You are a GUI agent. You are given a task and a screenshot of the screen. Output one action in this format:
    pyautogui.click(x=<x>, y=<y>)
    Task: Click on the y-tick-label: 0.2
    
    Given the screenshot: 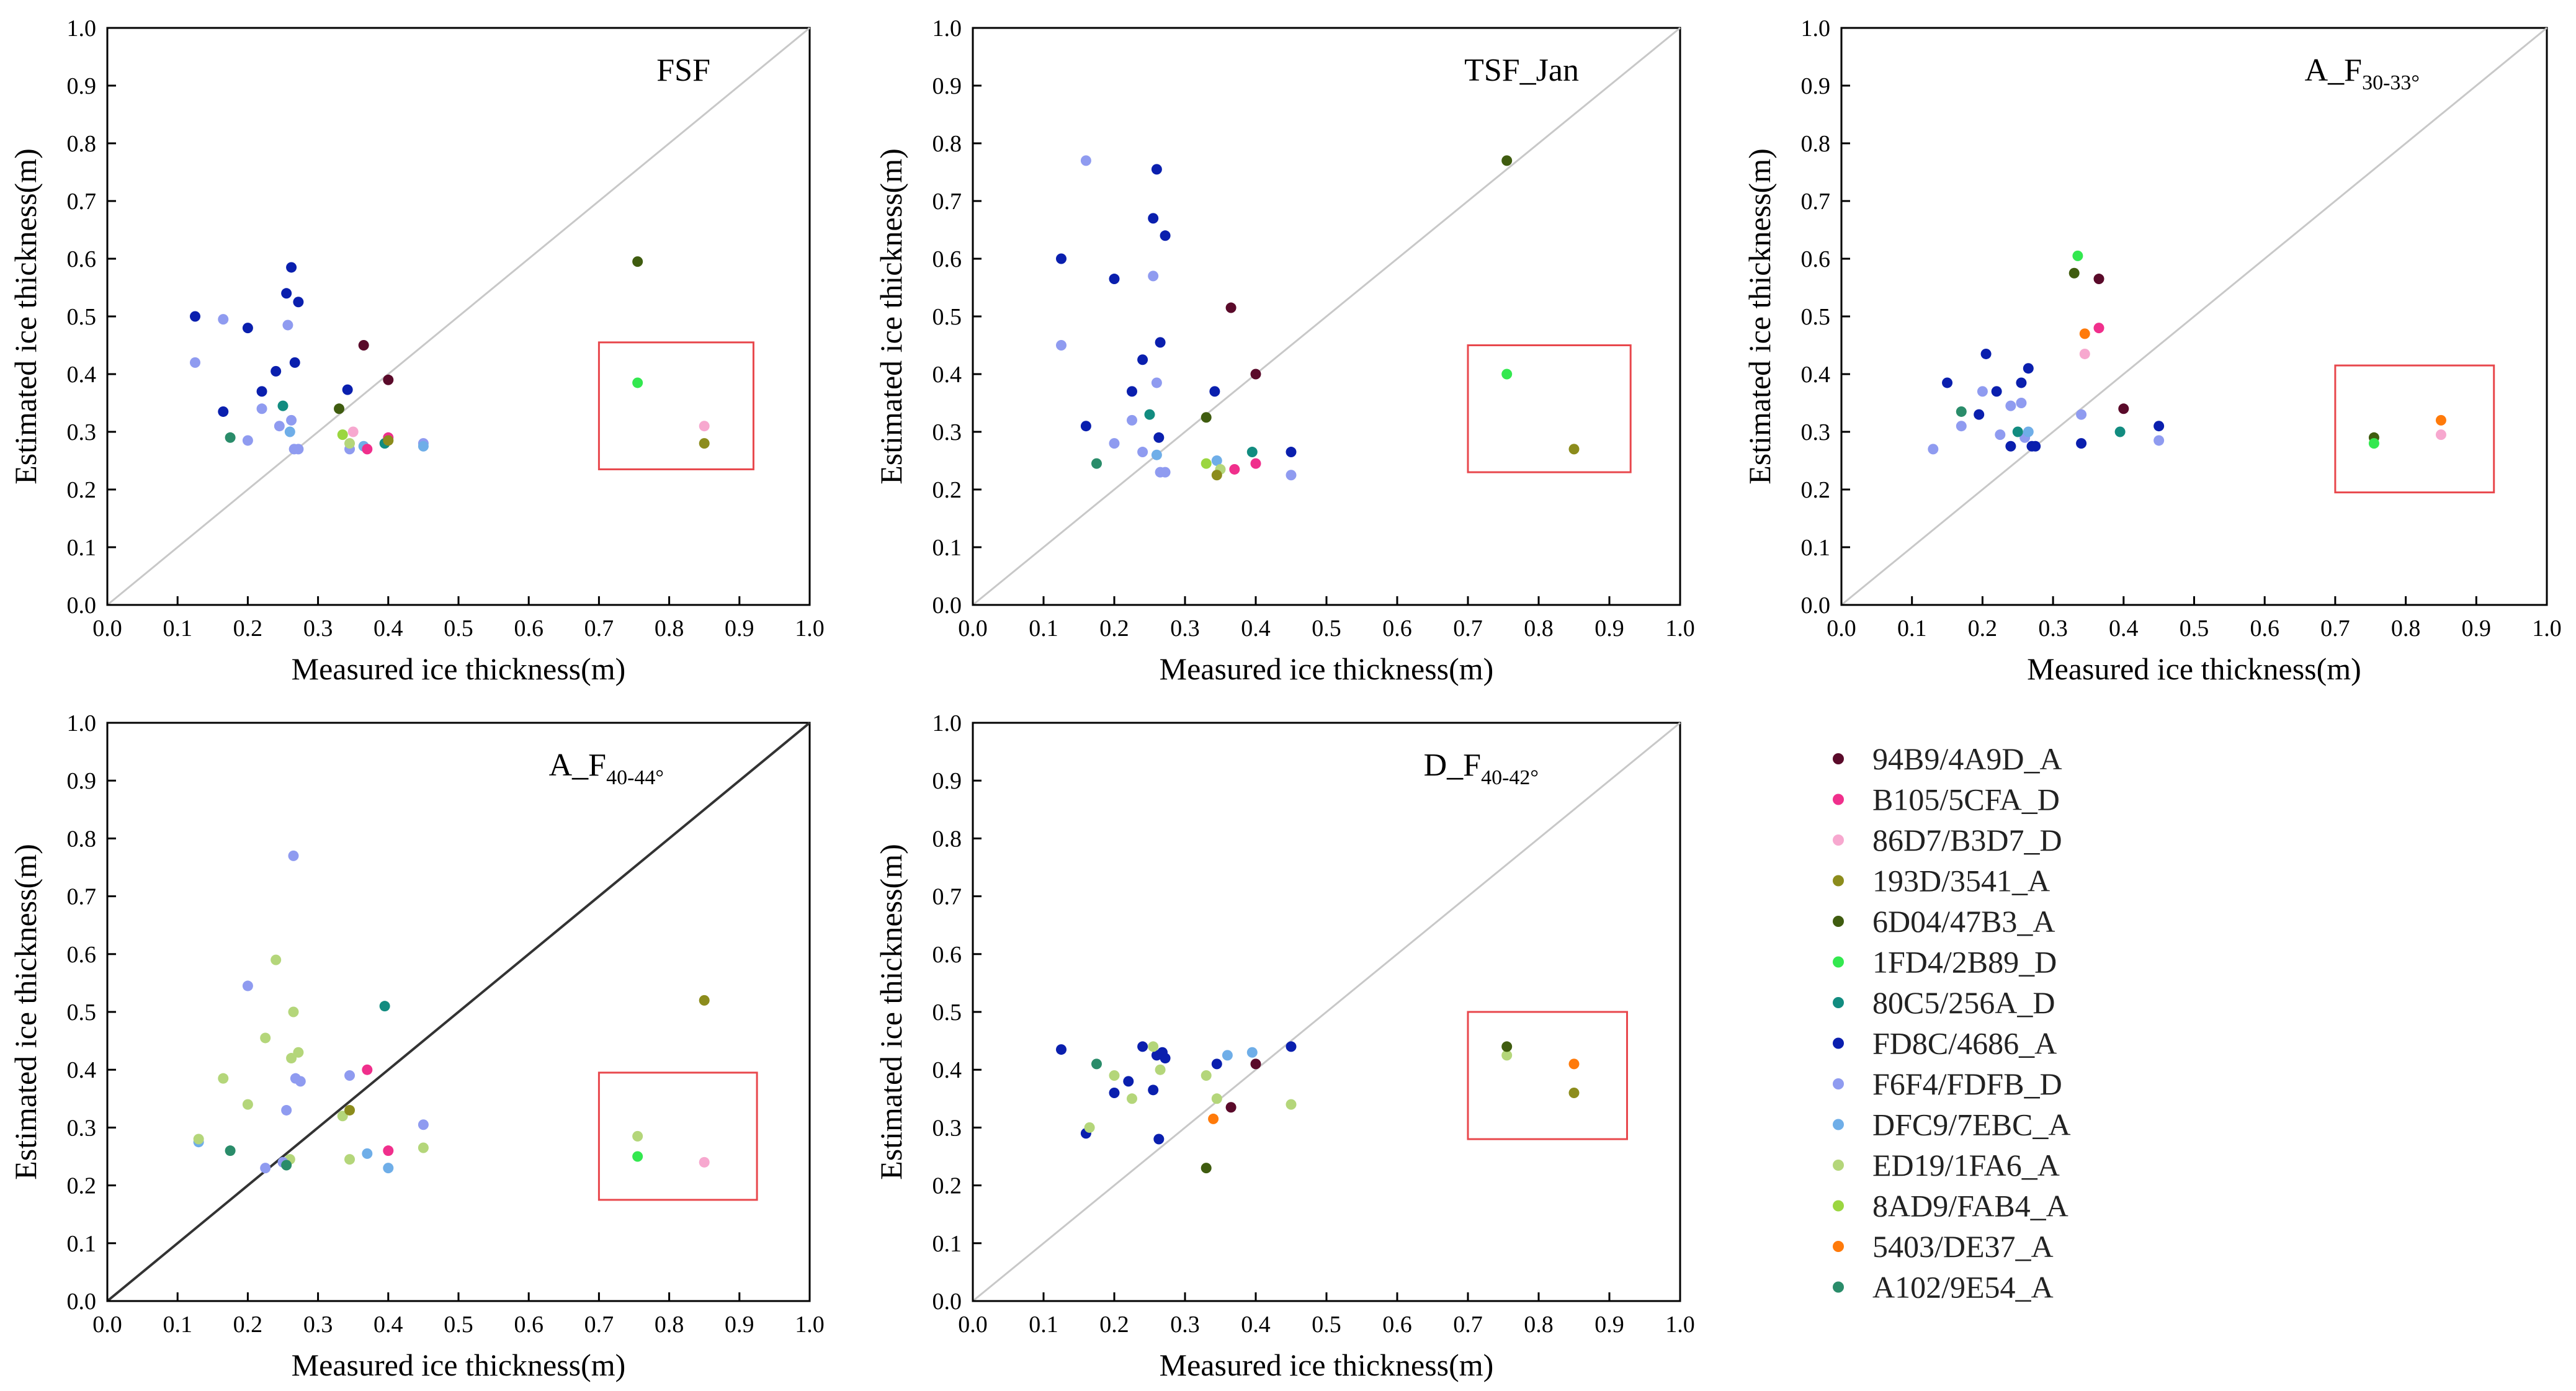 What is the action you would take?
    pyautogui.click(x=1816, y=490)
    